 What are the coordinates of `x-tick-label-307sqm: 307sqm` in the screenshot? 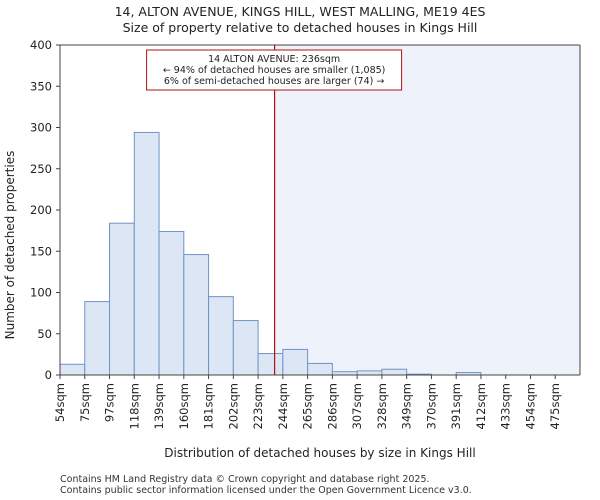 It's located at (357, 406).